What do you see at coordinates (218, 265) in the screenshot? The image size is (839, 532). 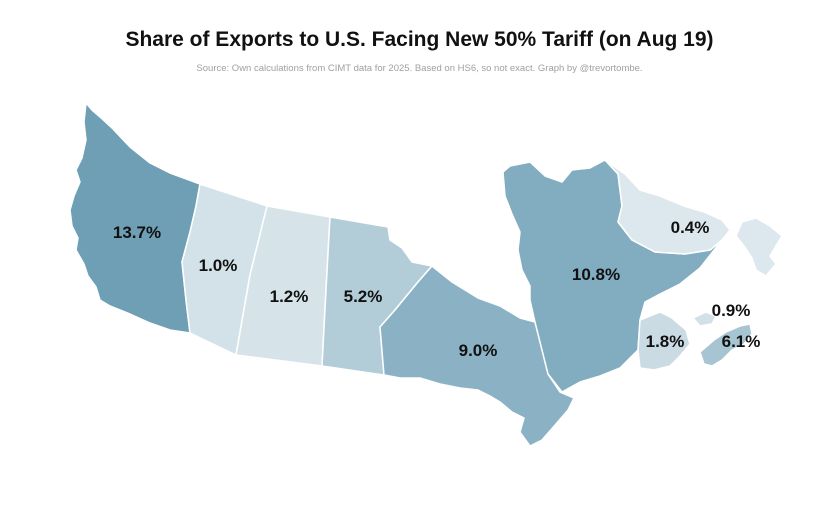 I see `label-ab: 1.0%` at bounding box center [218, 265].